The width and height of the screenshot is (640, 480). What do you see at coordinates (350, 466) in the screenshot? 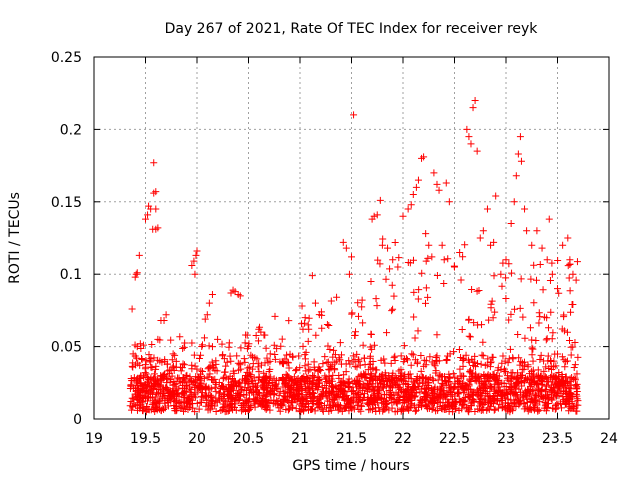
I see `x-axis-label: GPS time / hours` at bounding box center [350, 466].